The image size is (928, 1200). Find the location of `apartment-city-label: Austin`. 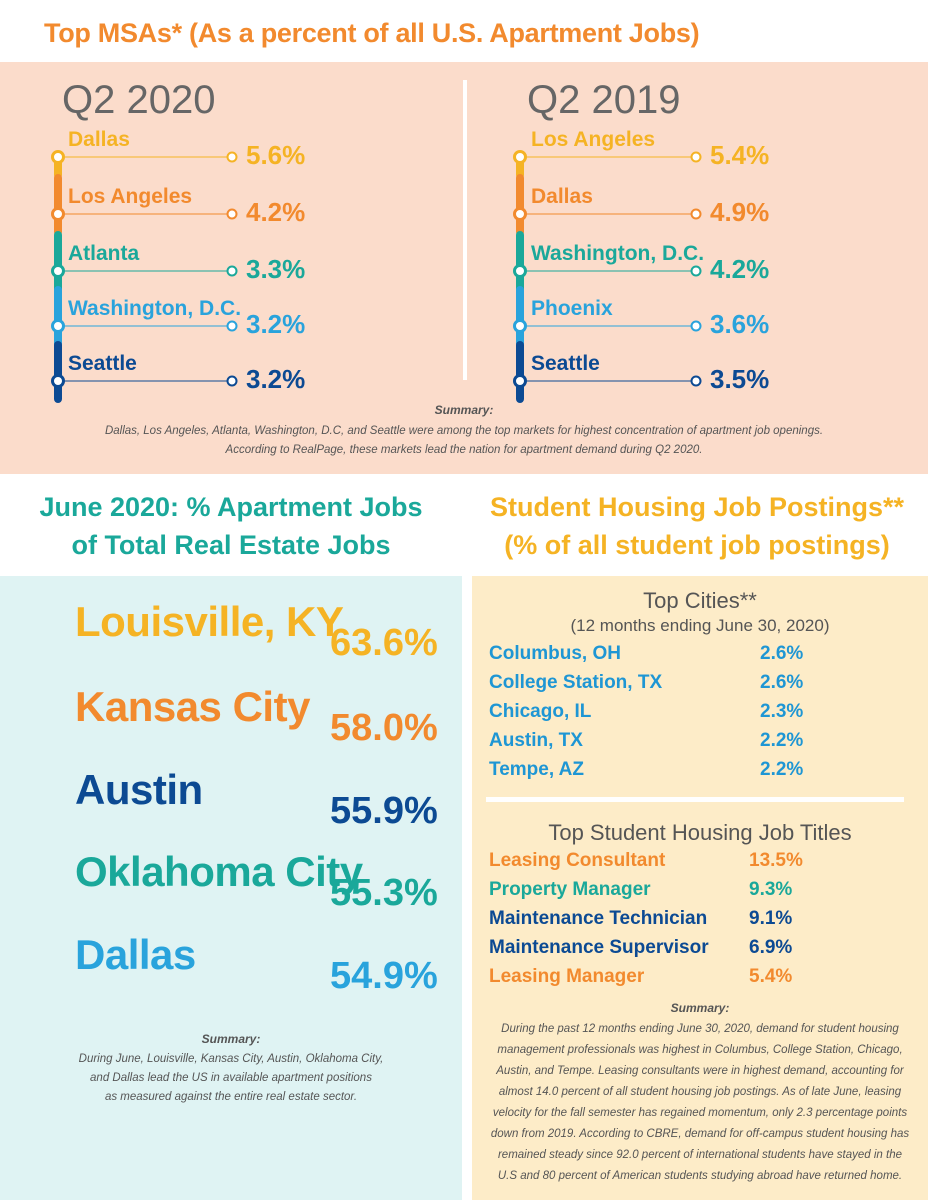

apartment-city-label: Austin is located at coordinates (139, 789).